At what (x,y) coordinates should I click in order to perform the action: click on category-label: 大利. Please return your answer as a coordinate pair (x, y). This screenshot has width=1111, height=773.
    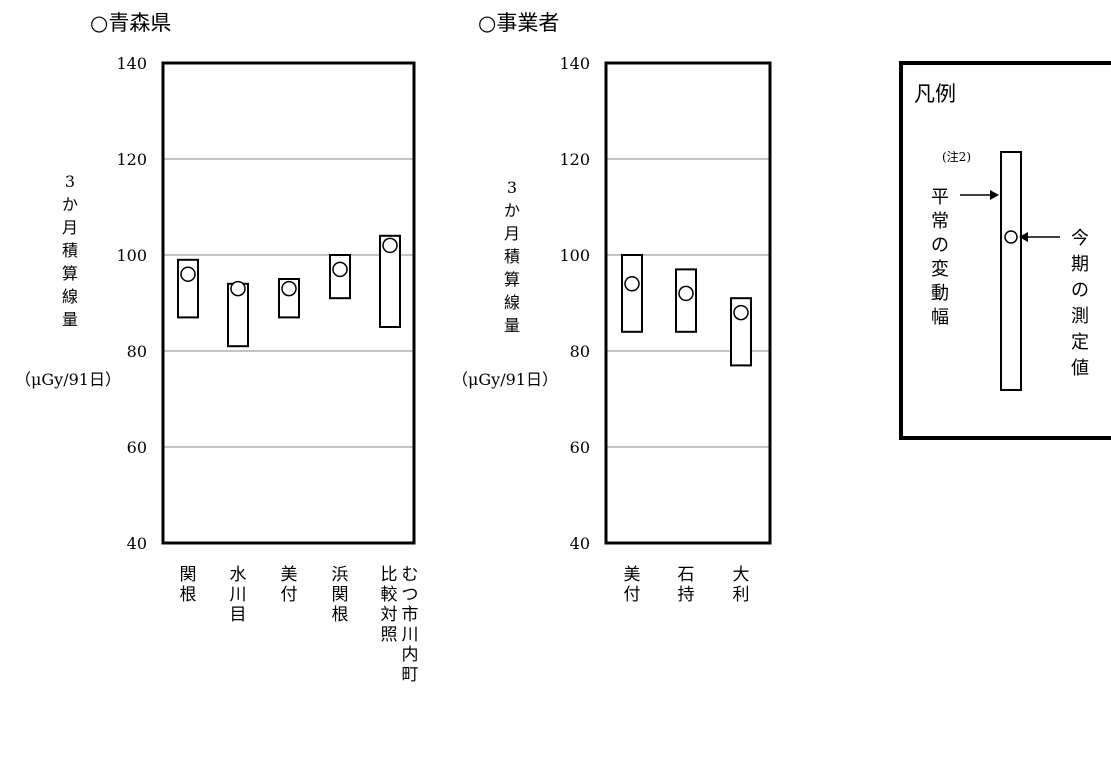
    Looking at the image, I should click on (741, 585).